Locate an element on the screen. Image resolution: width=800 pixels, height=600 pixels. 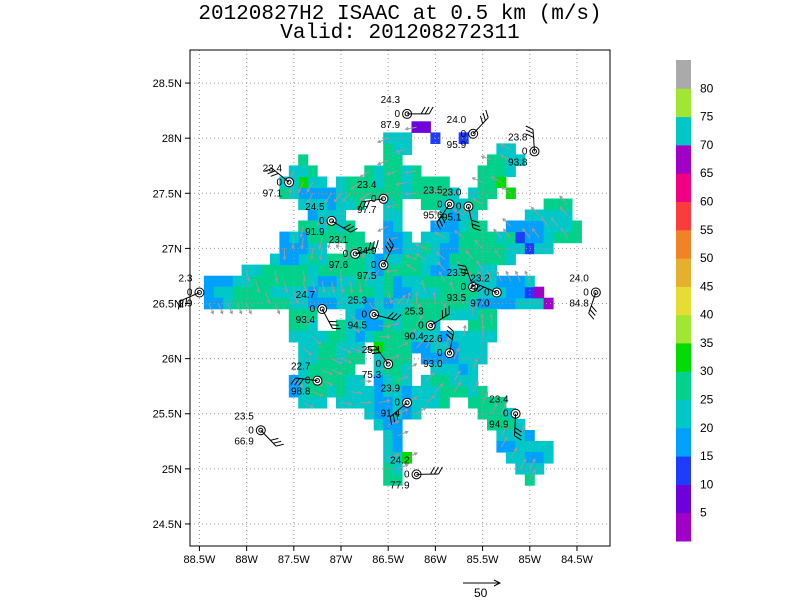
vector-scale-label: 50 is located at coordinates (481, 593).